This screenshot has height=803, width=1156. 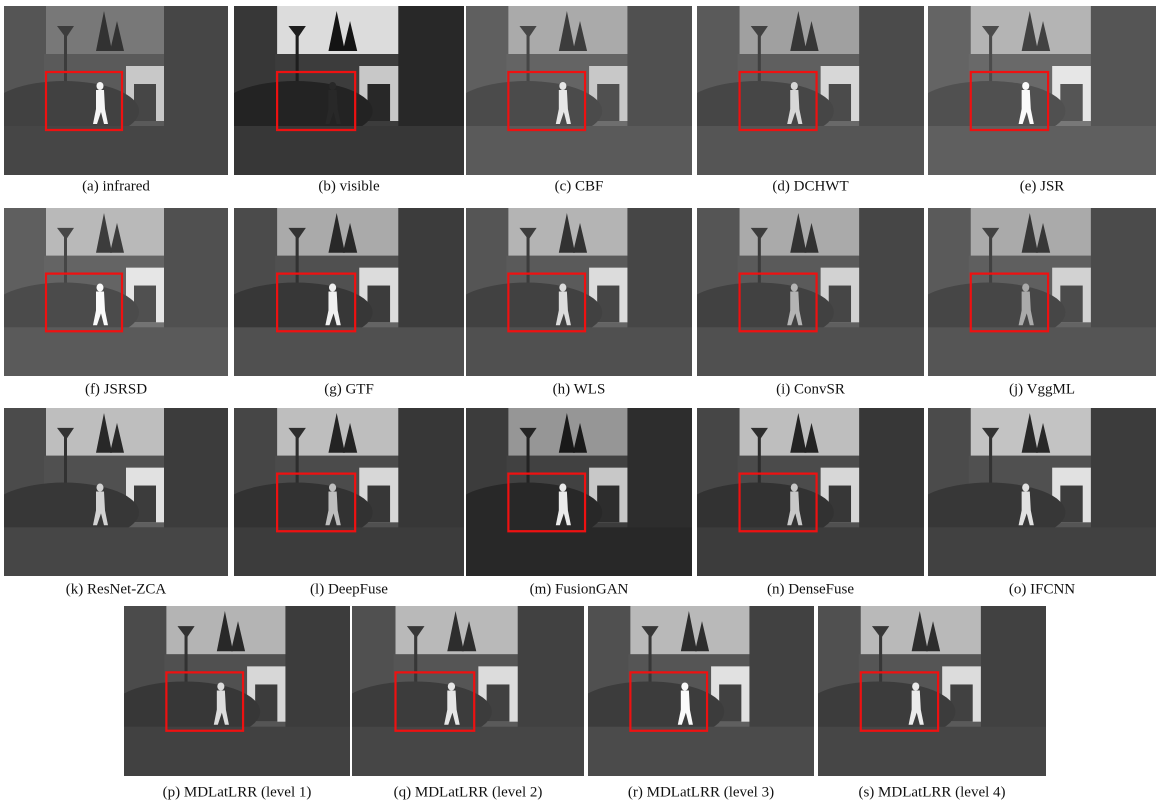 What do you see at coordinates (932, 792) in the screenshot?
I see `caption: (s) MDLatLRR (level 4)` at bounding box center [932, 792].